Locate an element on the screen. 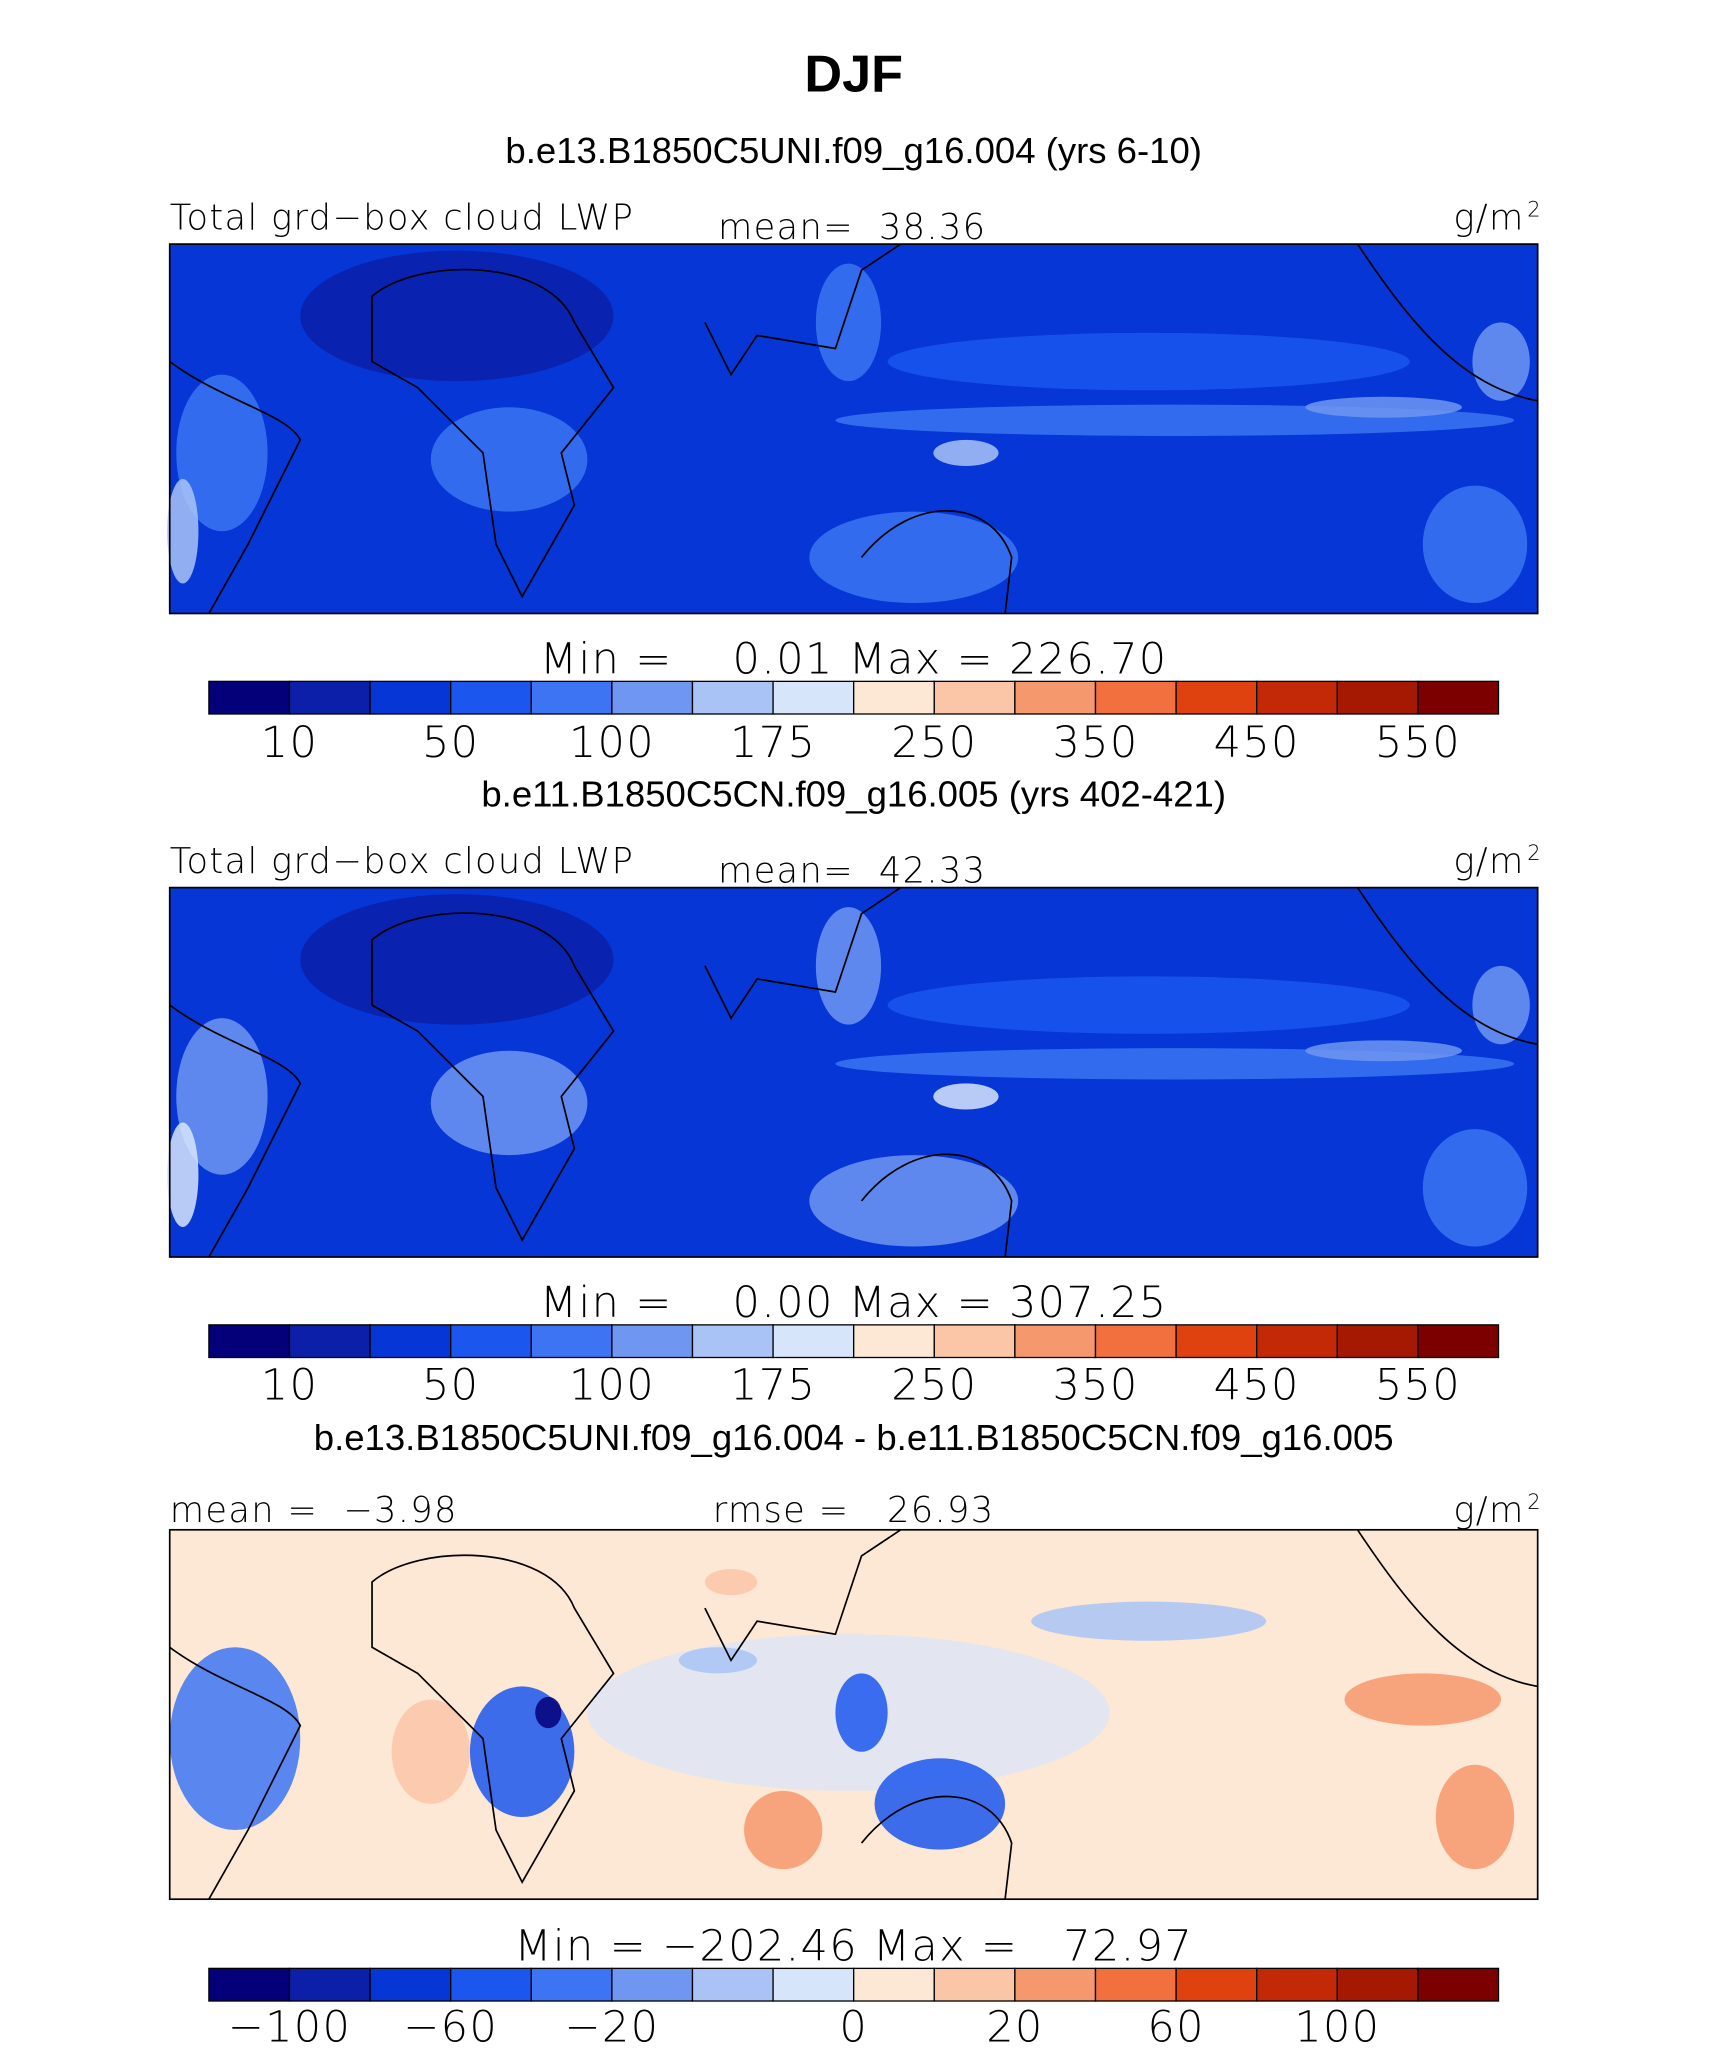  colorbar-label: 50 is located at coordinates (450, 743).